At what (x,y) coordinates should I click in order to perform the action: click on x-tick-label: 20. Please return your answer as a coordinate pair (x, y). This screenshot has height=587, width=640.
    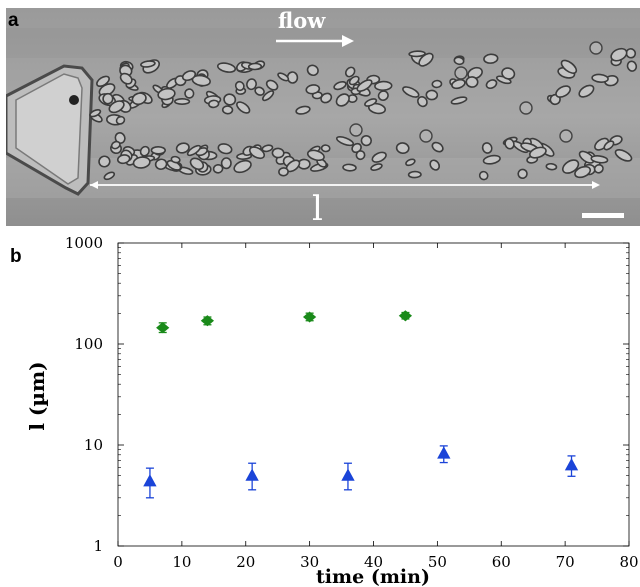
    Looking at the image, I should click on (245, 562).